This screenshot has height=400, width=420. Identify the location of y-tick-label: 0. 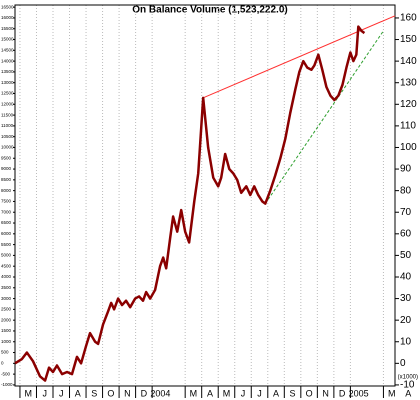
(403, 363).